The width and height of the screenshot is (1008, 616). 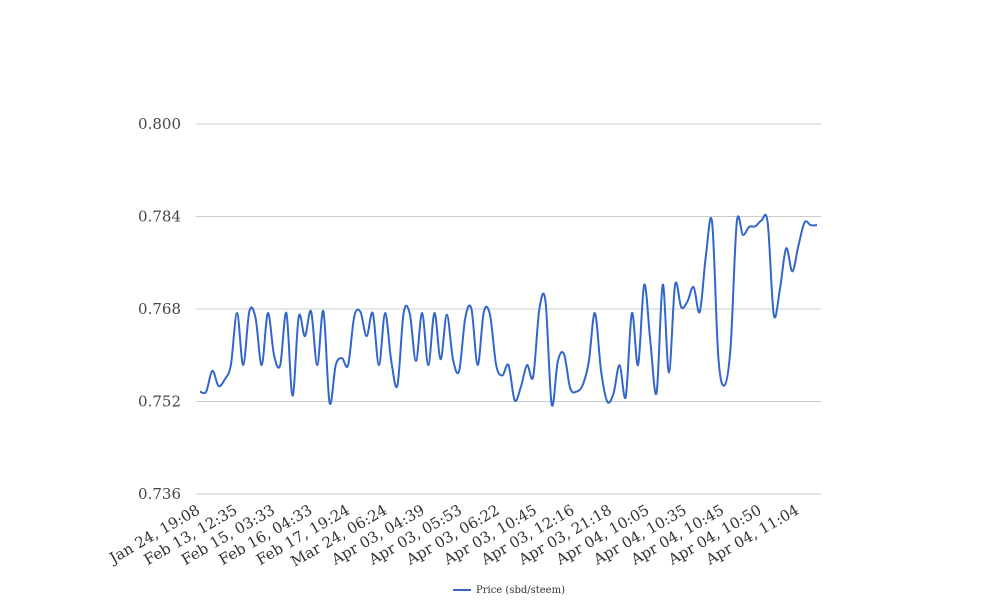 I want to click on y-tick-label: 0.784, so click(x=159, y=217).